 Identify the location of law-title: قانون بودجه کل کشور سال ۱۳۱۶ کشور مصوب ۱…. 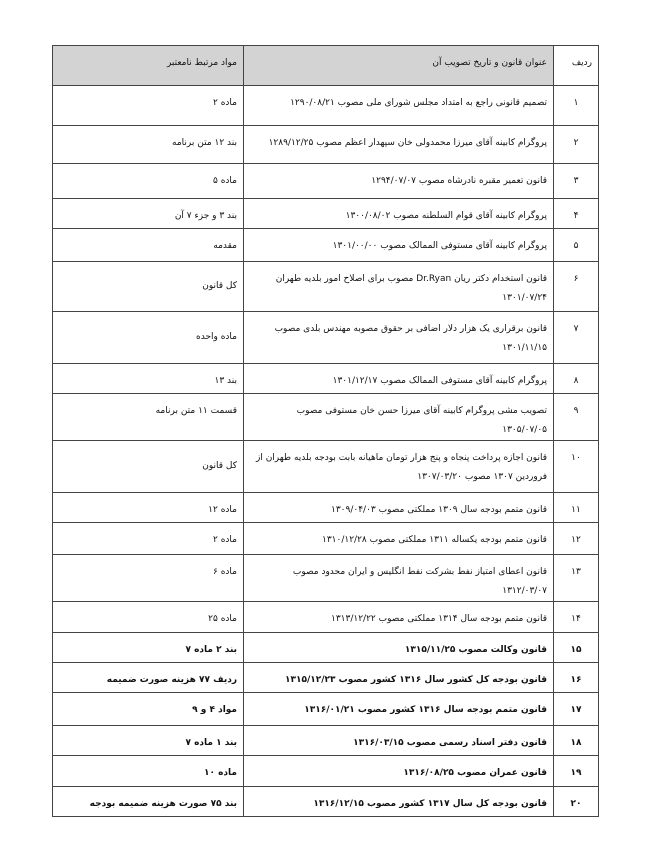
(398, 677).